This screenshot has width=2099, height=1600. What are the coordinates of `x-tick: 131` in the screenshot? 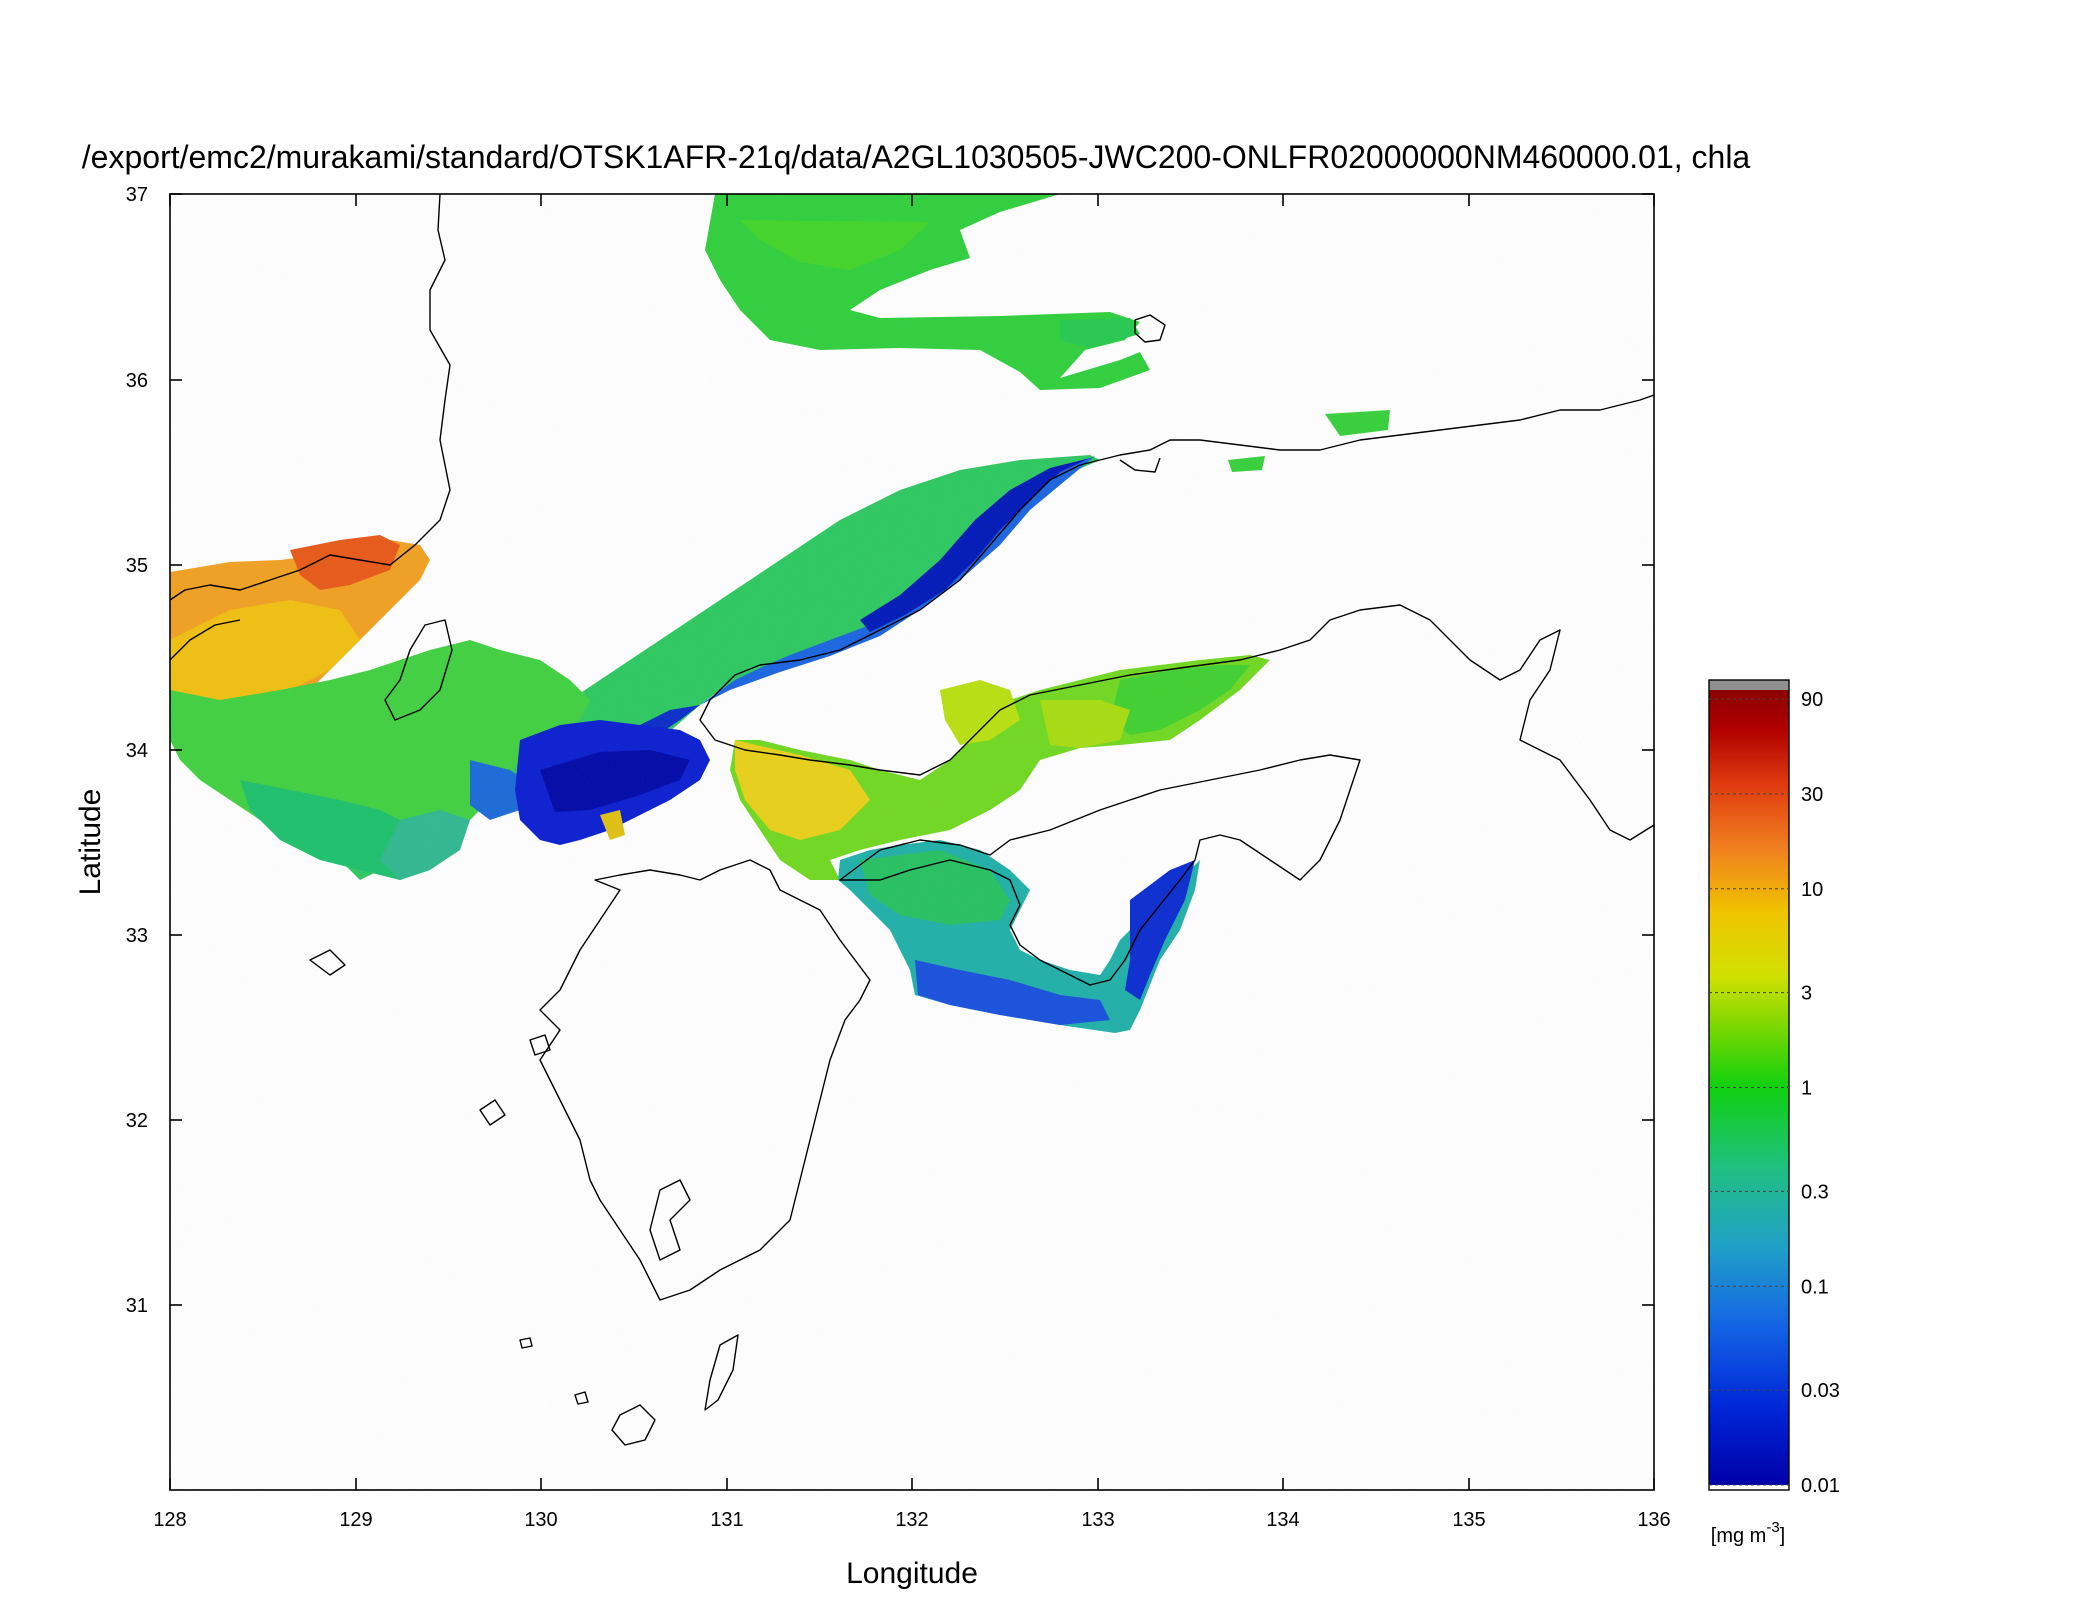 It's located at (727, 862).